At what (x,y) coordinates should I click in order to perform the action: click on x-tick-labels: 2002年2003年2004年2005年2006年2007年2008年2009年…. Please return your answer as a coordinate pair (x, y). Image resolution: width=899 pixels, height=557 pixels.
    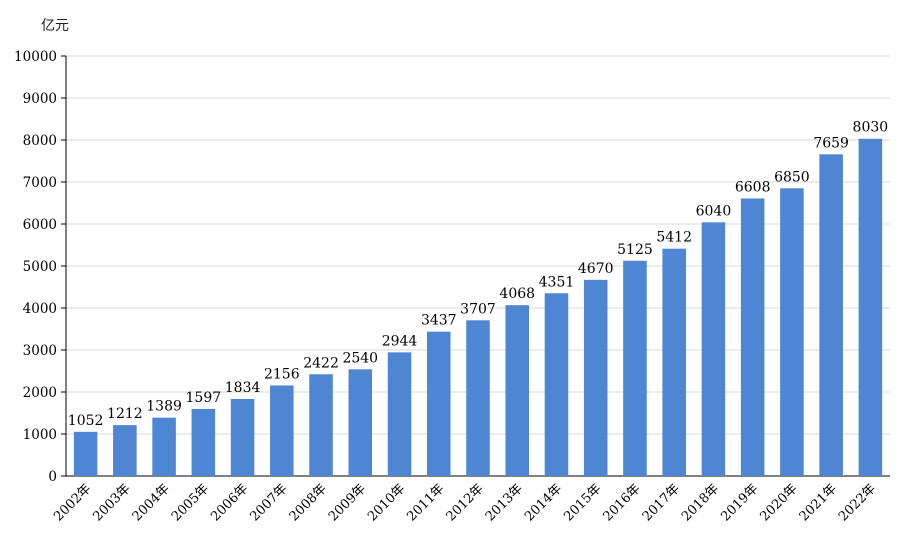
    Looking at the image, I should click on (465, 502).